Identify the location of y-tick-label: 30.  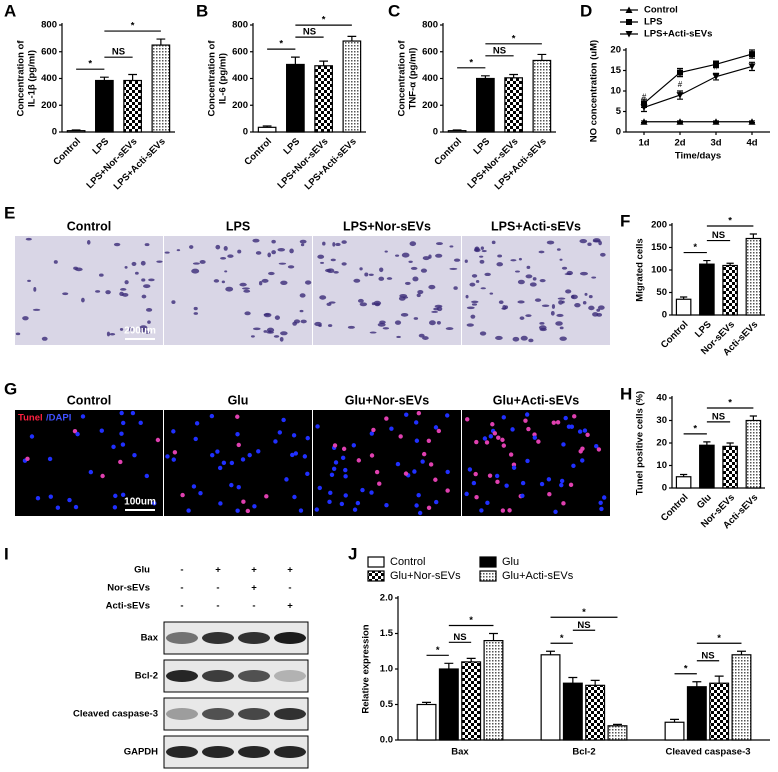
(661, 420).